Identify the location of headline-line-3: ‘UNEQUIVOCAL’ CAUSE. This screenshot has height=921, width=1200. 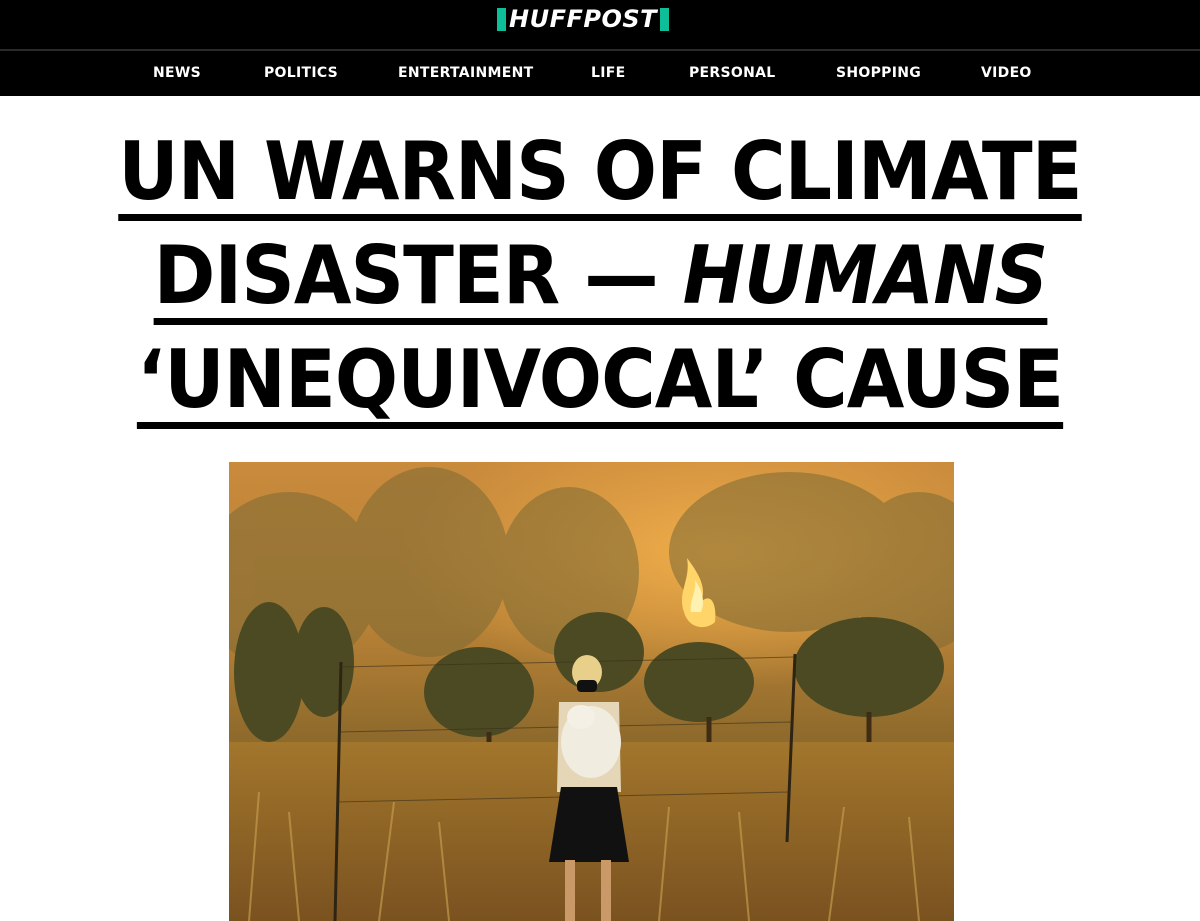
(600, 390).